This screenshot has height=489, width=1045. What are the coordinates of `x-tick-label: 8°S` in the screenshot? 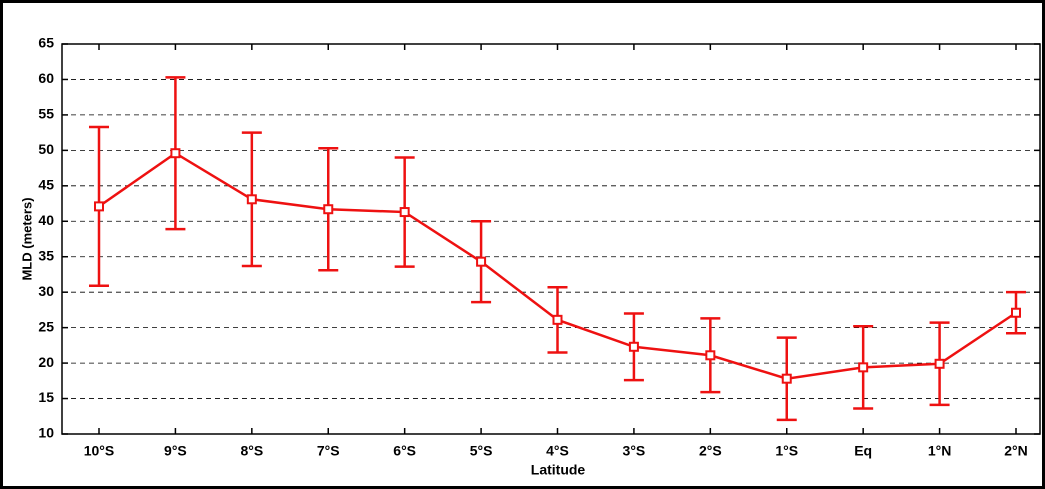 It's located at (251, 451).